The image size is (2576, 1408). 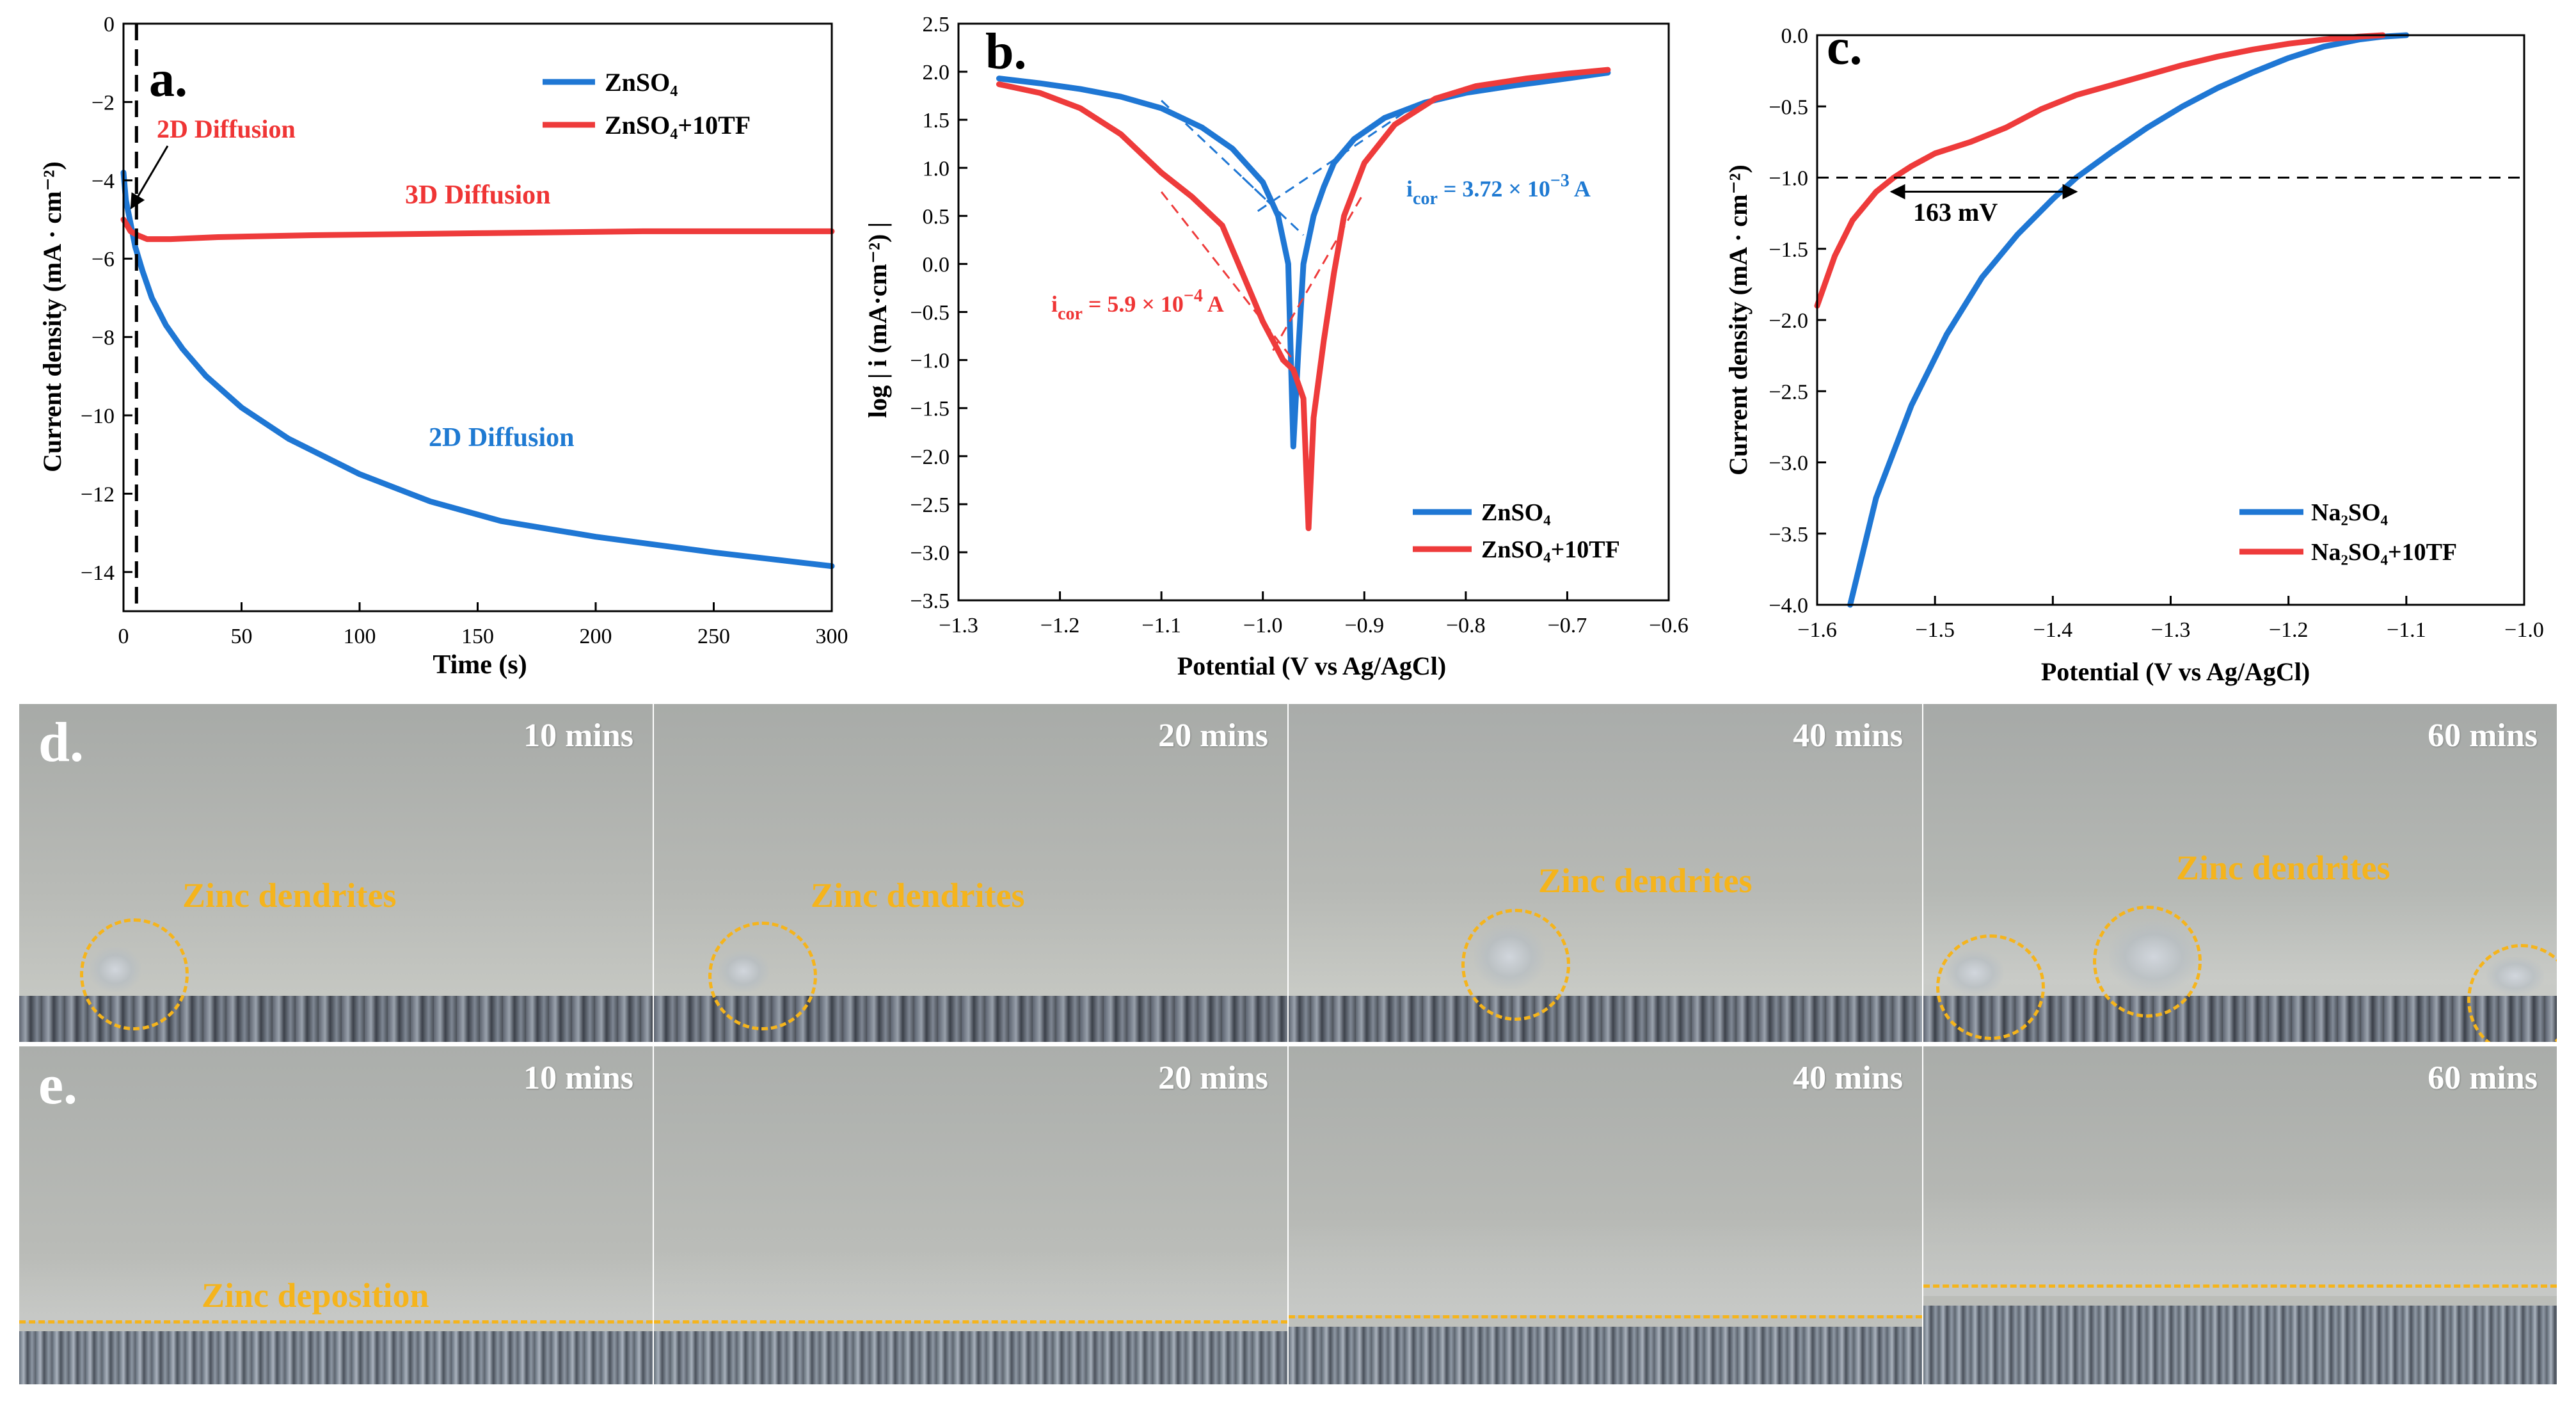 What do you see at coordinates (642, 82) in the screenshot?
I see `panel-a-legend-label-blue: ZnSO₄` at bounding box center [642, 82].